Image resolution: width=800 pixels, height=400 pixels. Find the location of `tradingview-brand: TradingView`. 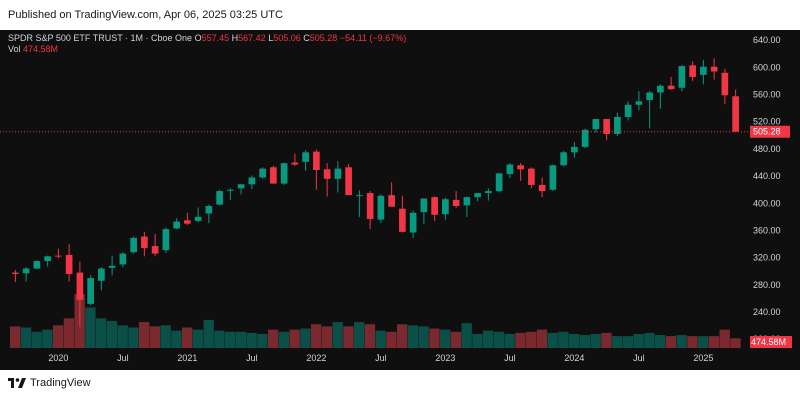

tradingview-brand: TradingView is located at coordinates (49, 383).